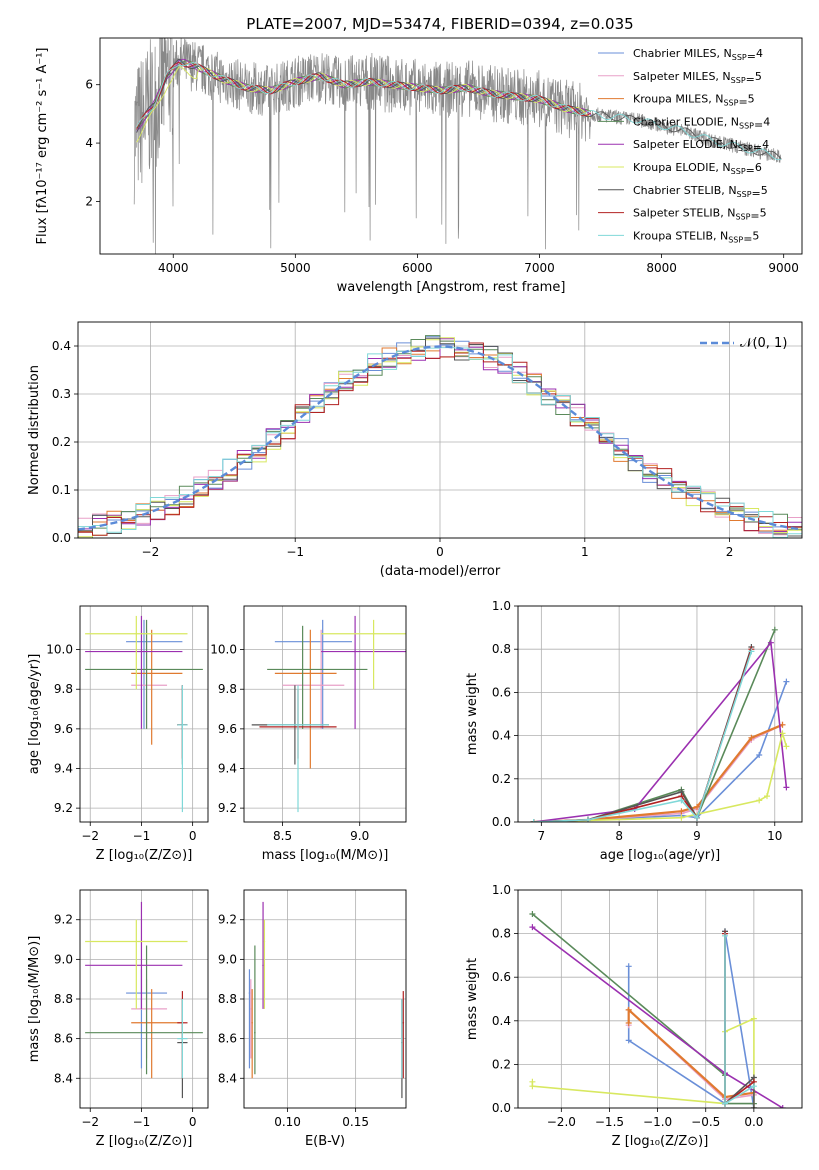 This screenshot has height=1170, width=819. Describe the element at coordinates (63, 808) in the screenshot. I see `y-tick-label: 9.2` at that location.